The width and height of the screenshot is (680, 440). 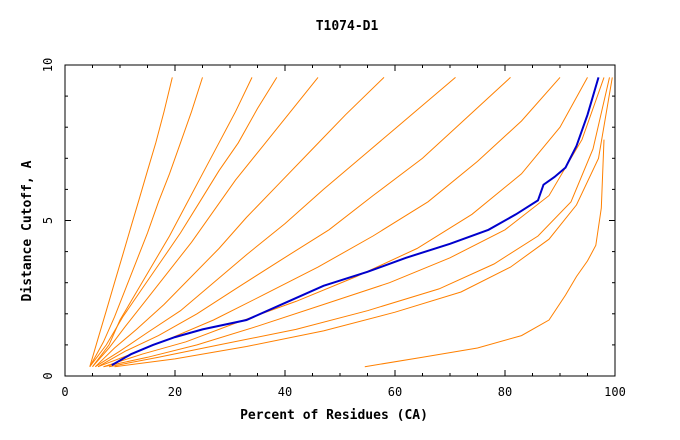 What do you see at coordinates (64, 392) in the screenshot?
I see `x-tick-label: 0` at bounding box center [64, 392].